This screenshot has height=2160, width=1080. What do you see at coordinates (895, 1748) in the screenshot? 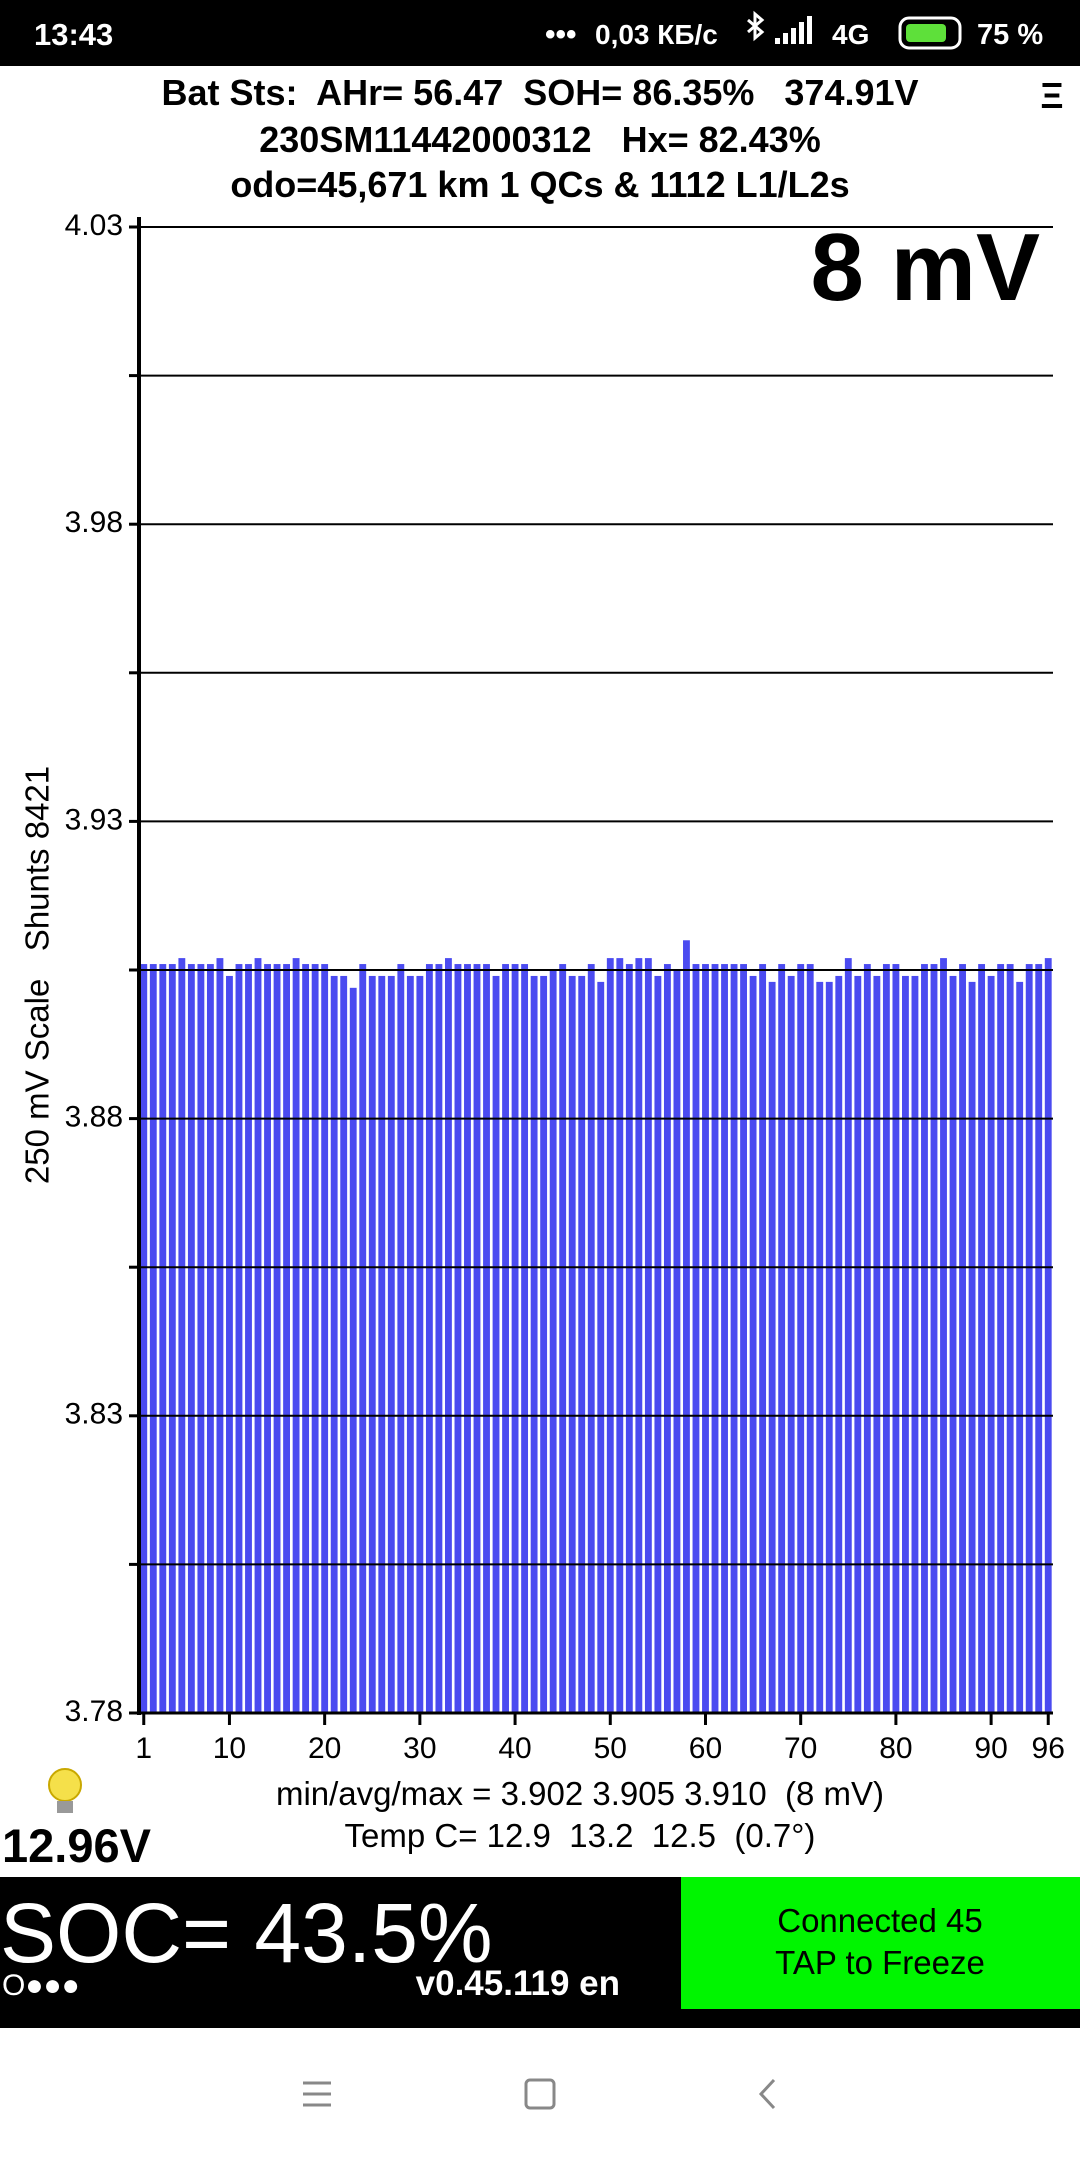
I see `x-tick-label: 80` at bounding box center [895, 1748].